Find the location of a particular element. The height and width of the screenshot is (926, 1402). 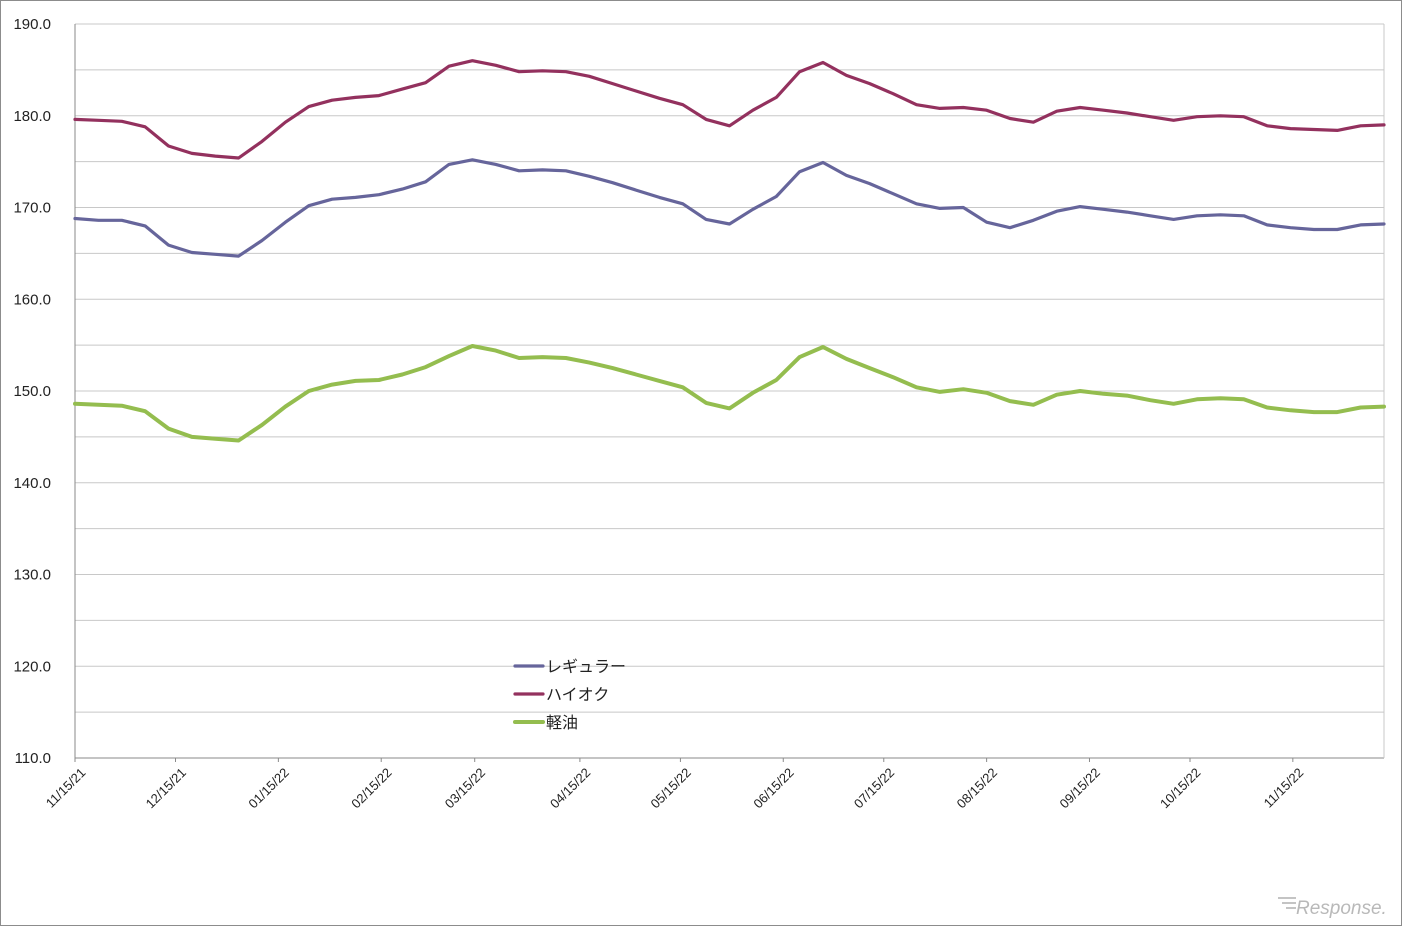

x-tick-label: 09/15/22 is located at coordinates (1080, 788).